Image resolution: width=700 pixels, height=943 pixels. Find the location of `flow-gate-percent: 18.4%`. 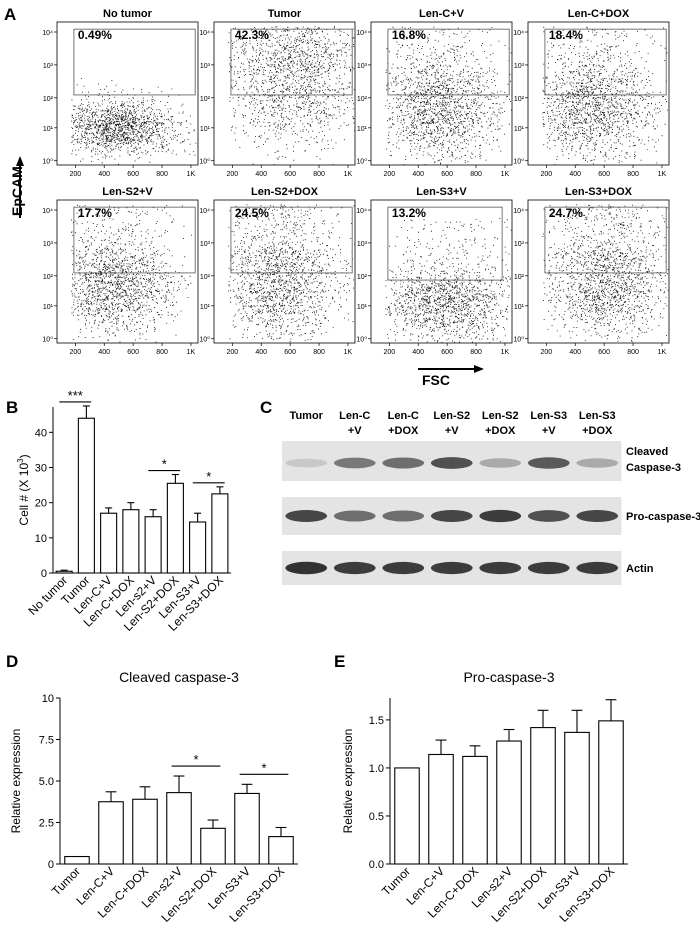

flow-gate-percent: 18.4% is located at coordinates (566, 35).